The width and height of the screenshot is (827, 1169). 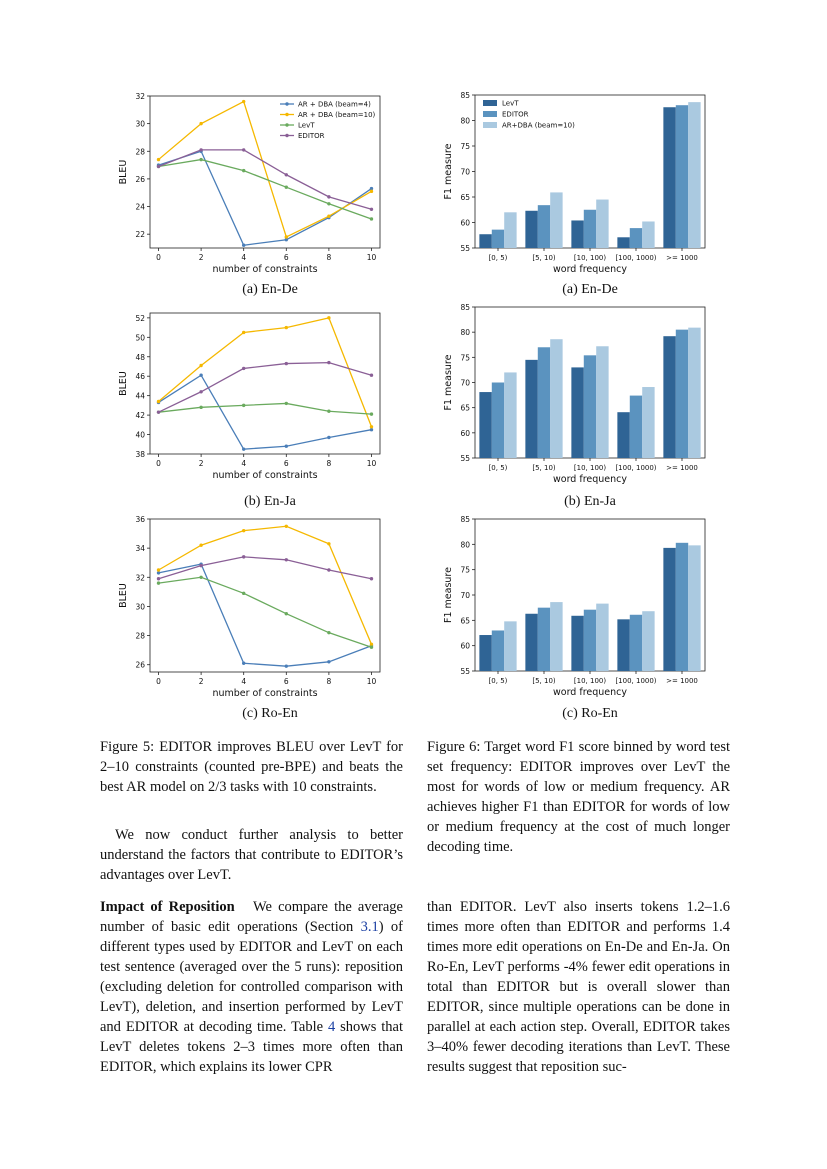 What do you see at coordinates (140, 318) in the screenshot?
I see `y-tick-label: 52` at bounding box center [140, 318].